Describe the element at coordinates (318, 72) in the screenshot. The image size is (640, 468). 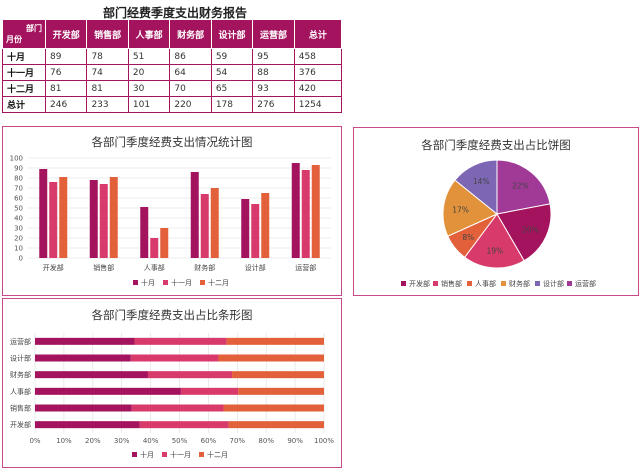
I see `table-cell: 376` at that location.